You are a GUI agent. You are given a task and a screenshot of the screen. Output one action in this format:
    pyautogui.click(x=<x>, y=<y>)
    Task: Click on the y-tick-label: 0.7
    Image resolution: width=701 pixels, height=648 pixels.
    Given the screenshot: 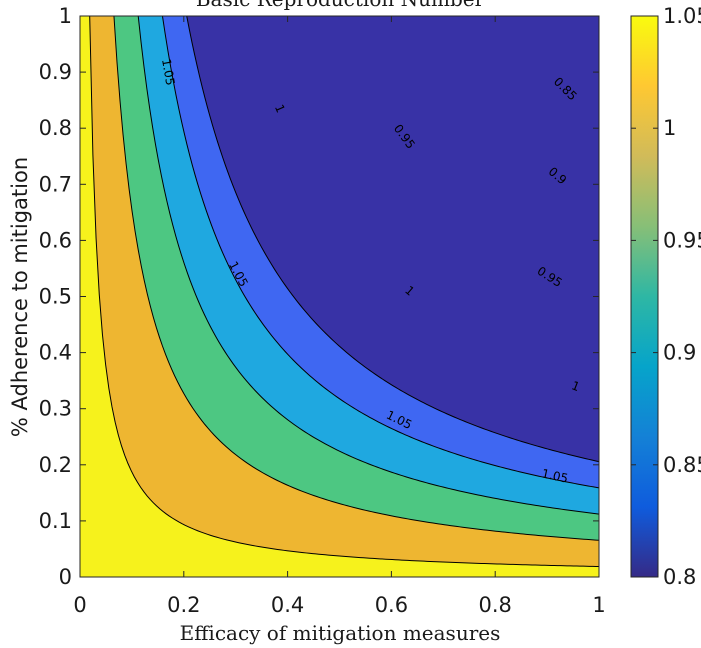 What is the action you would take?
    pyautogui.click(x=55, y=184)
    